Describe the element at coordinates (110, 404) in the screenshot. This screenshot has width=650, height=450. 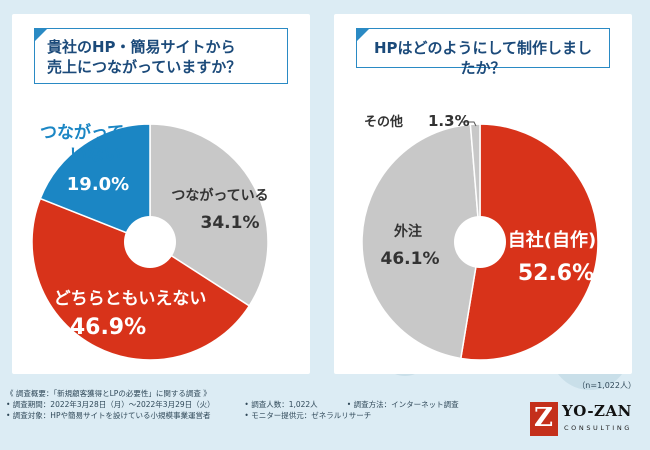
I see `survey-period: • 調査期間：2022年3月28日（月）～2022年3月29日（火）` at that location.